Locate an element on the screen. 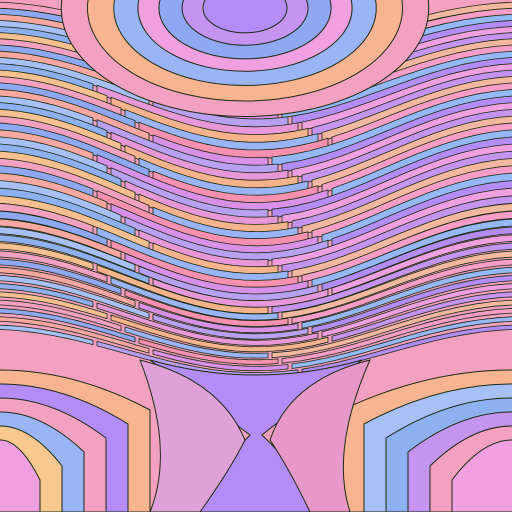 The image size is (512, 512). center-lobe-left is located at coordinates (192, 435).